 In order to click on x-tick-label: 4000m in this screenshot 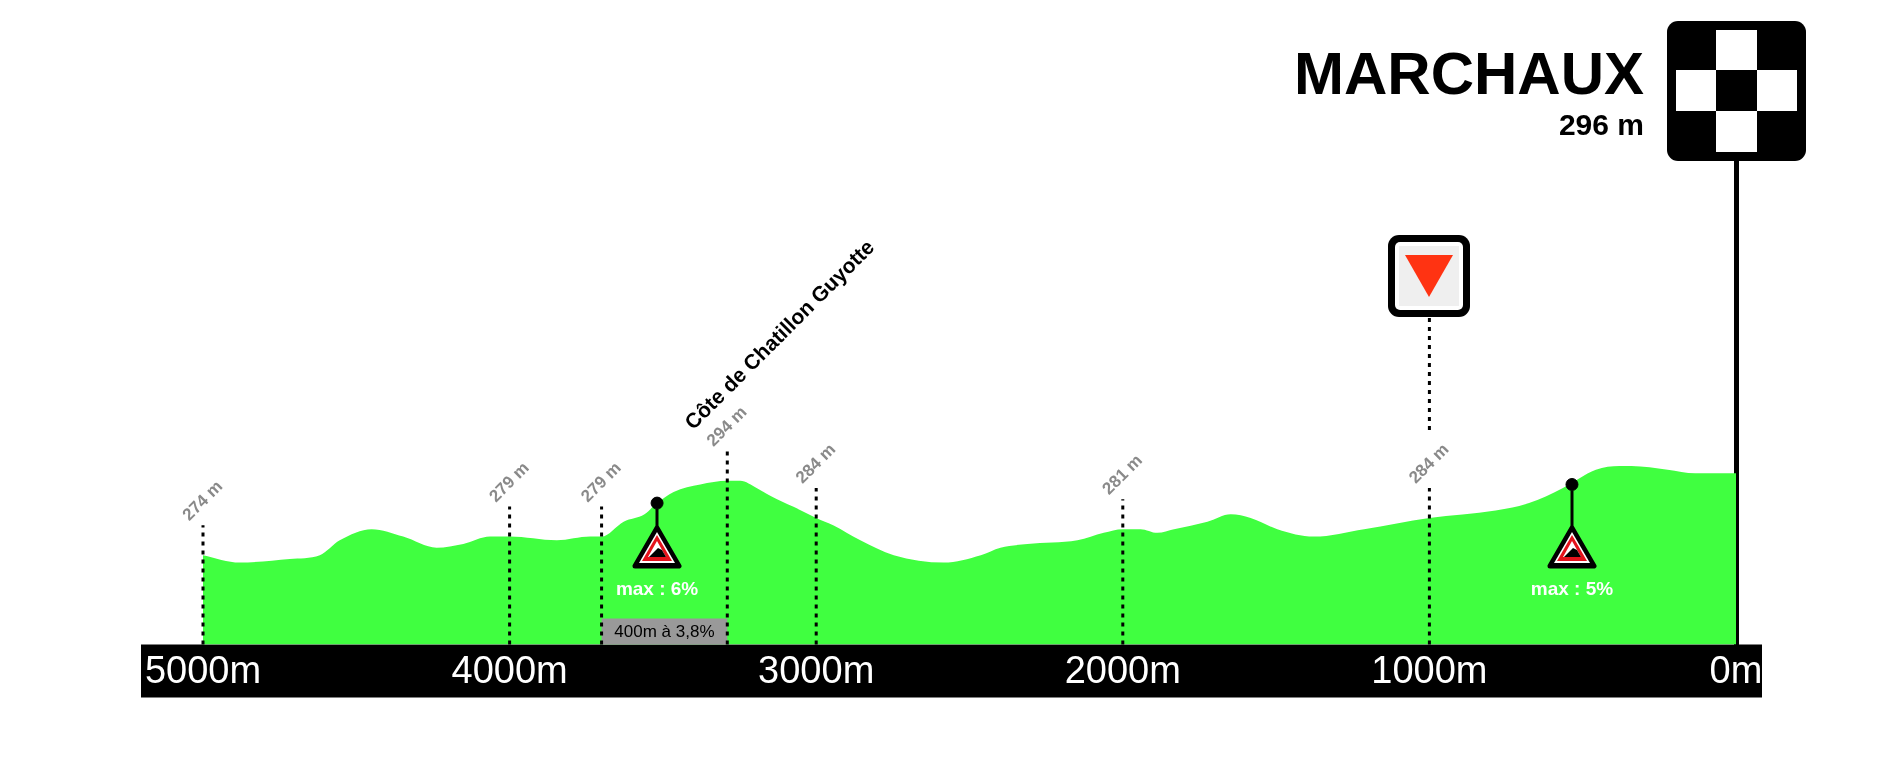, I will do `click(509, 669)`.